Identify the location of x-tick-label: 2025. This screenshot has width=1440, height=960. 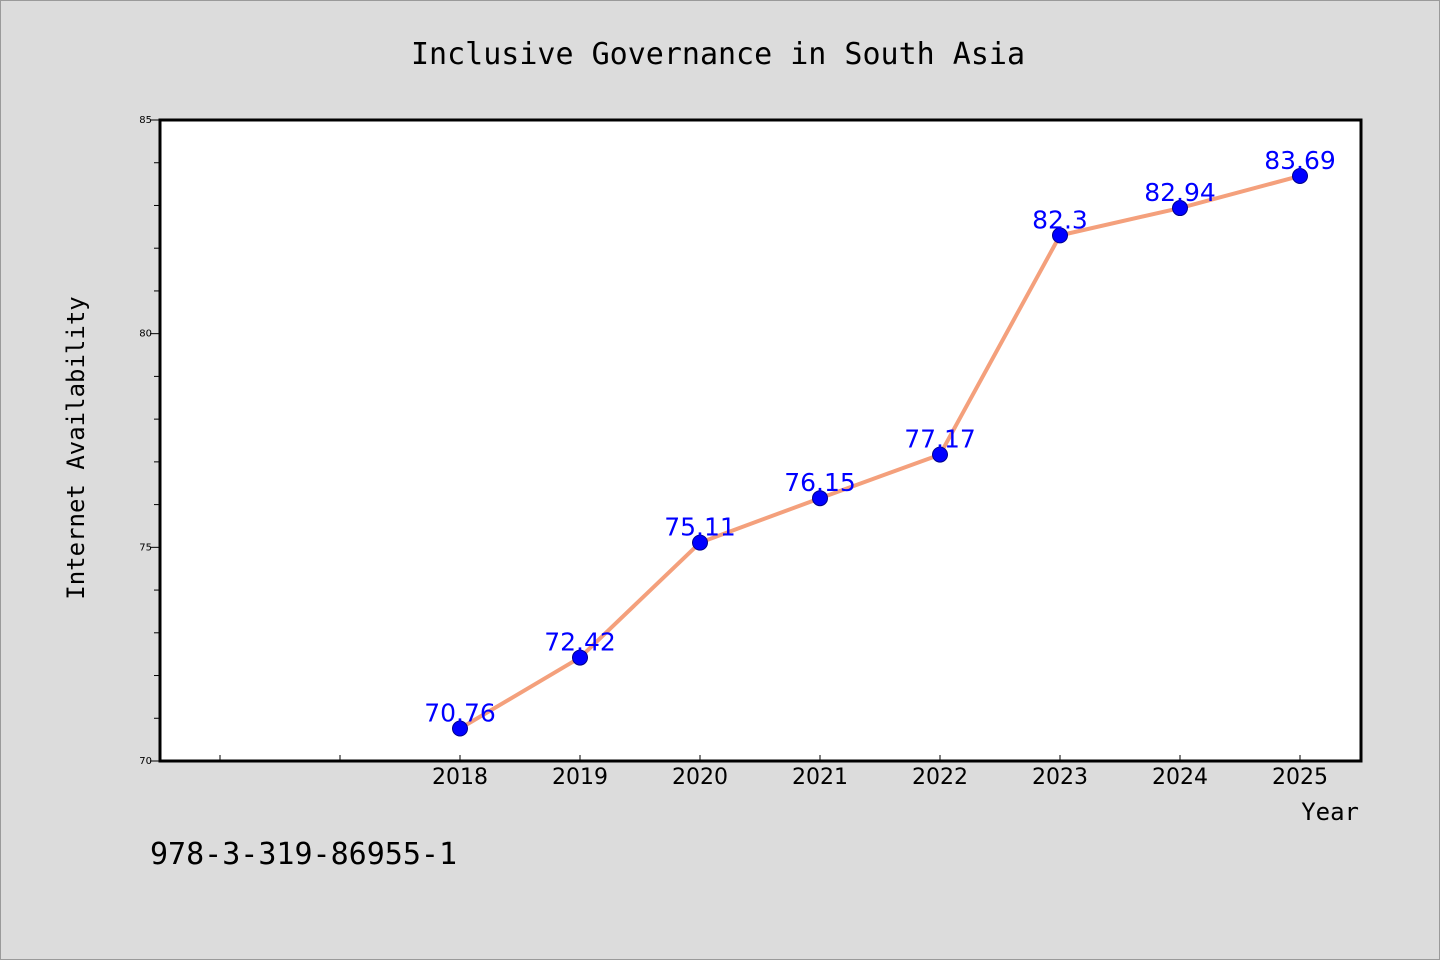
(1300, 777).